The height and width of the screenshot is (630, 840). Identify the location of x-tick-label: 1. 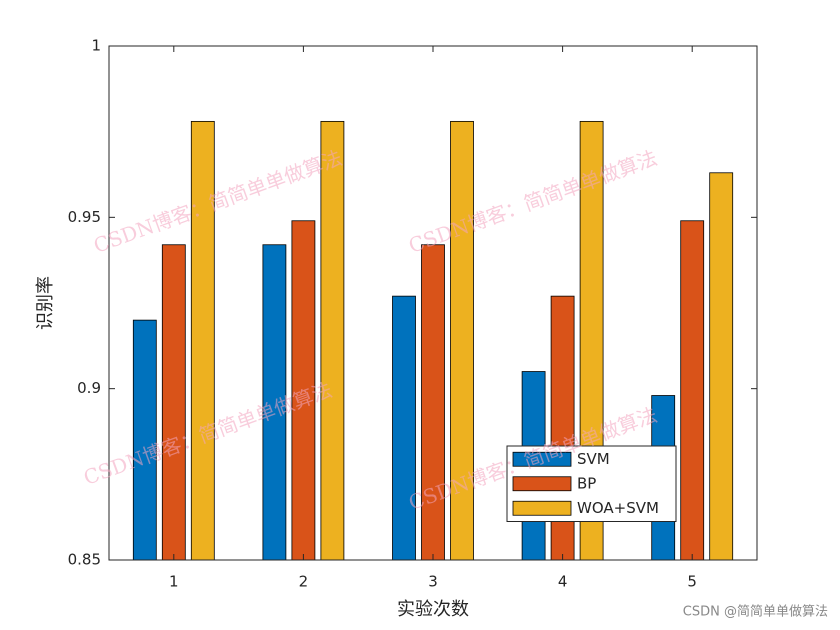
(174, 582).